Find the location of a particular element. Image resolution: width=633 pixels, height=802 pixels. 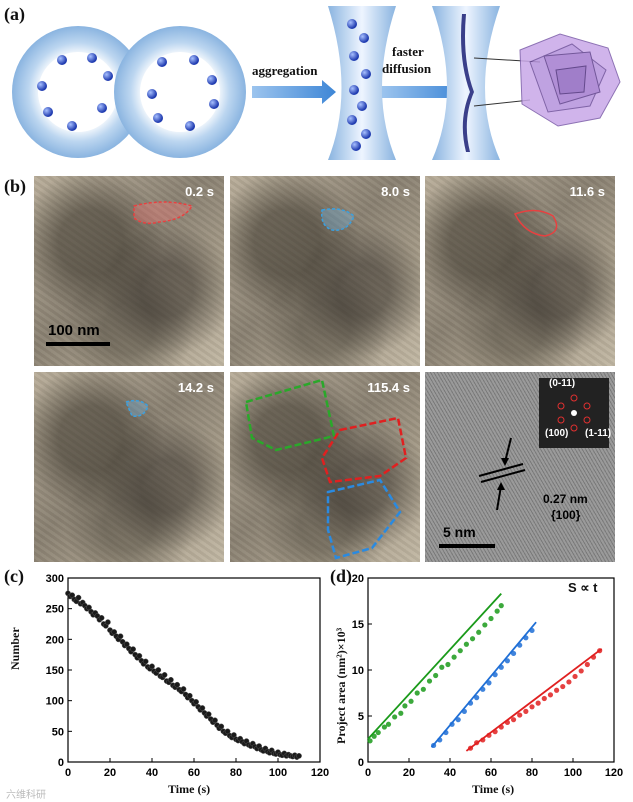

tem-frame-1: 0.2 s 100 nm is located at coordinates (129, 271).